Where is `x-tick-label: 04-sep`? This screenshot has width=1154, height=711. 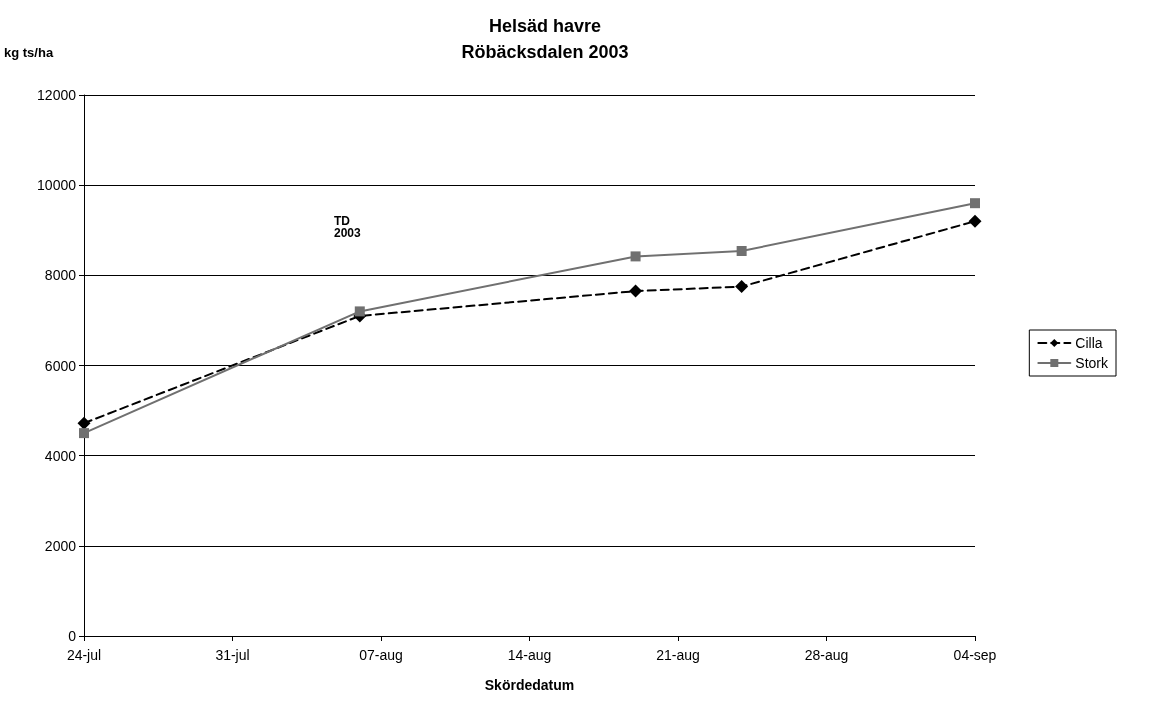 x-tick-label: 04-sep is located at coordinates (975, 655).